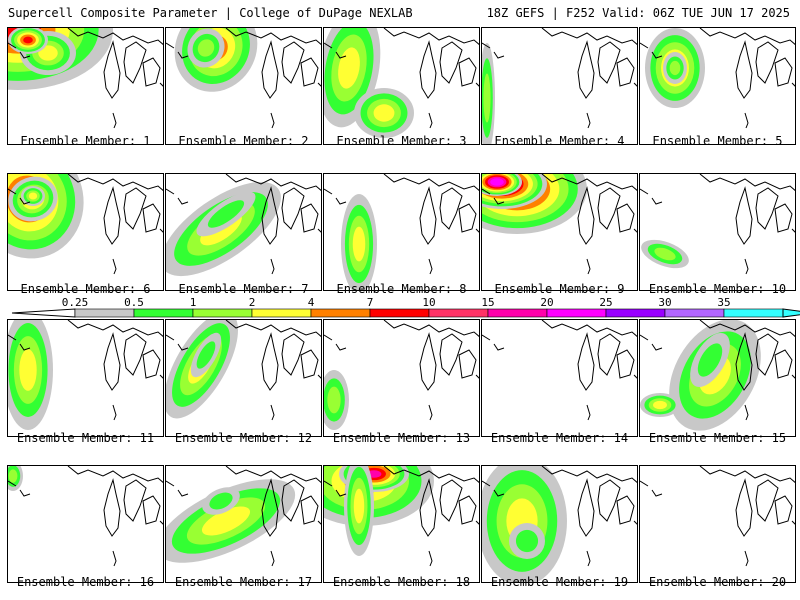 Image resolution: width=800 pixels, height=600 pixels. What do you see at coordinates (85, 141) in the screenshot?
I see `ensemble-member-label: Ensemble Member: 1` at bounding box center [85, 141].